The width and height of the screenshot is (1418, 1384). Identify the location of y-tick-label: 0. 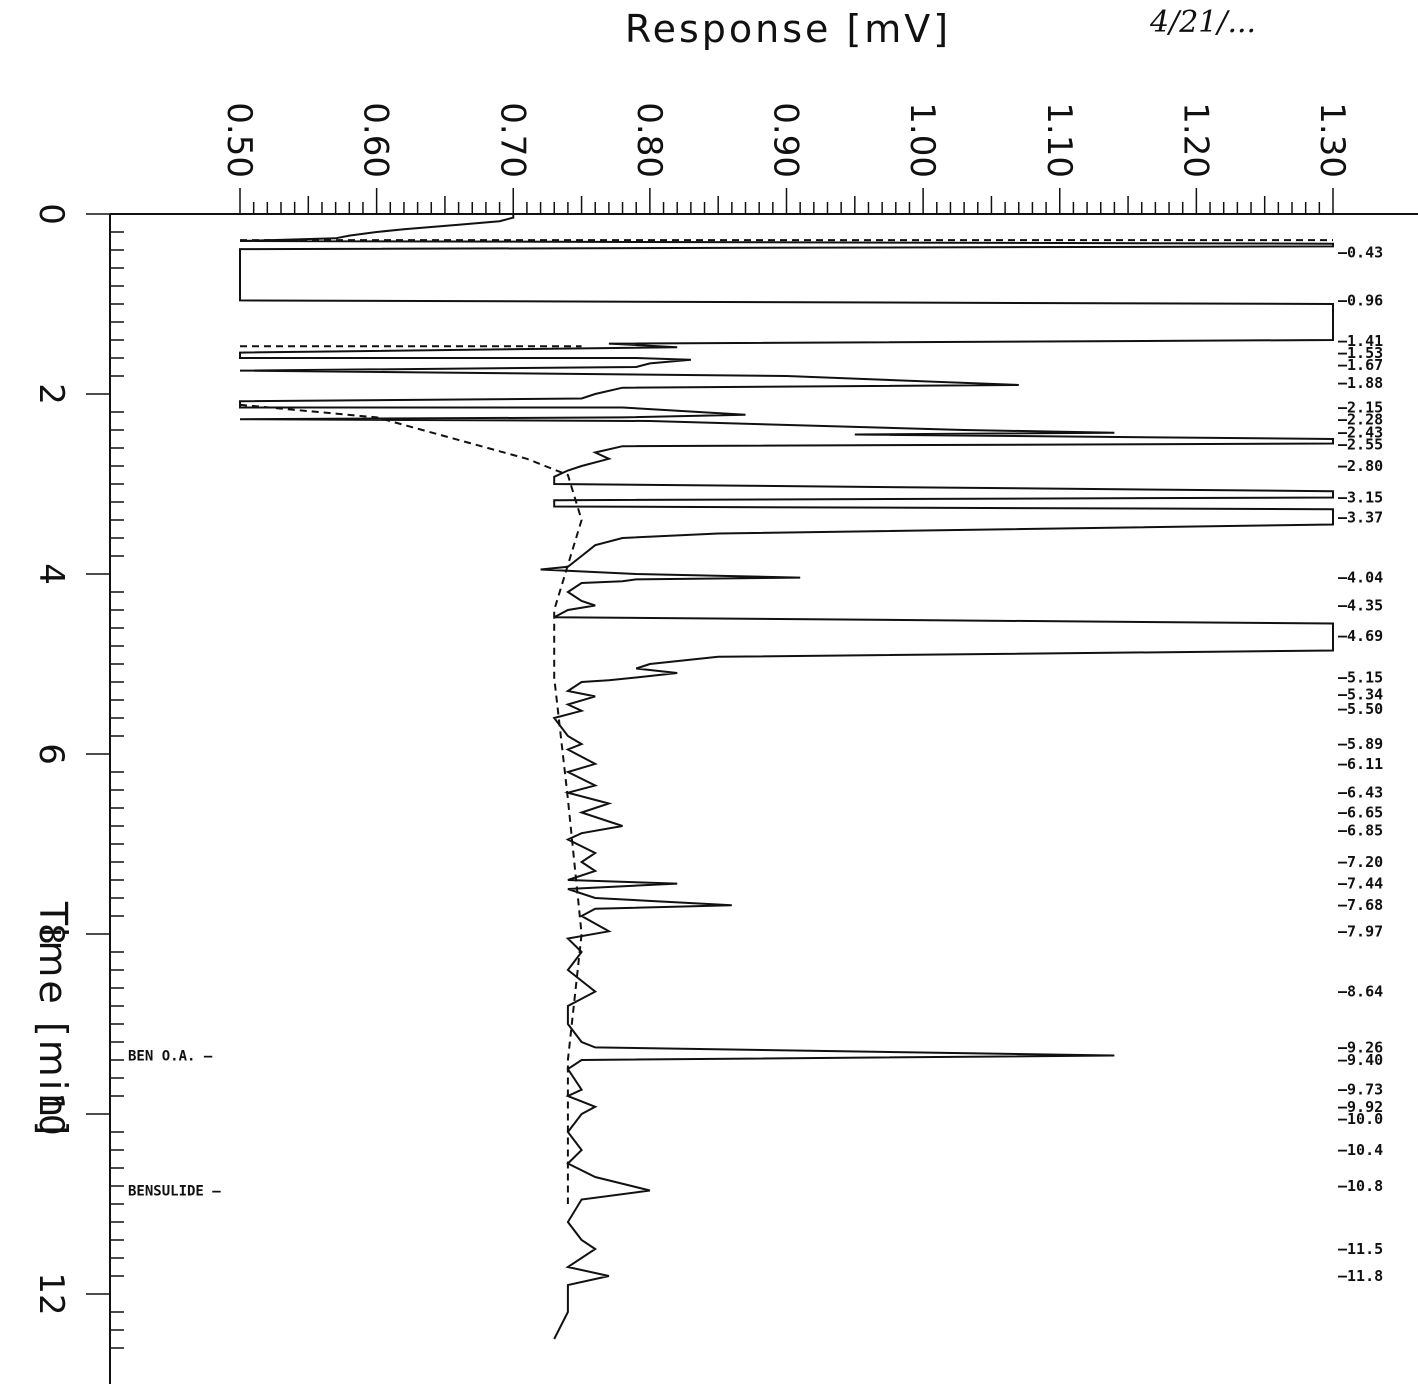
(51, 214).